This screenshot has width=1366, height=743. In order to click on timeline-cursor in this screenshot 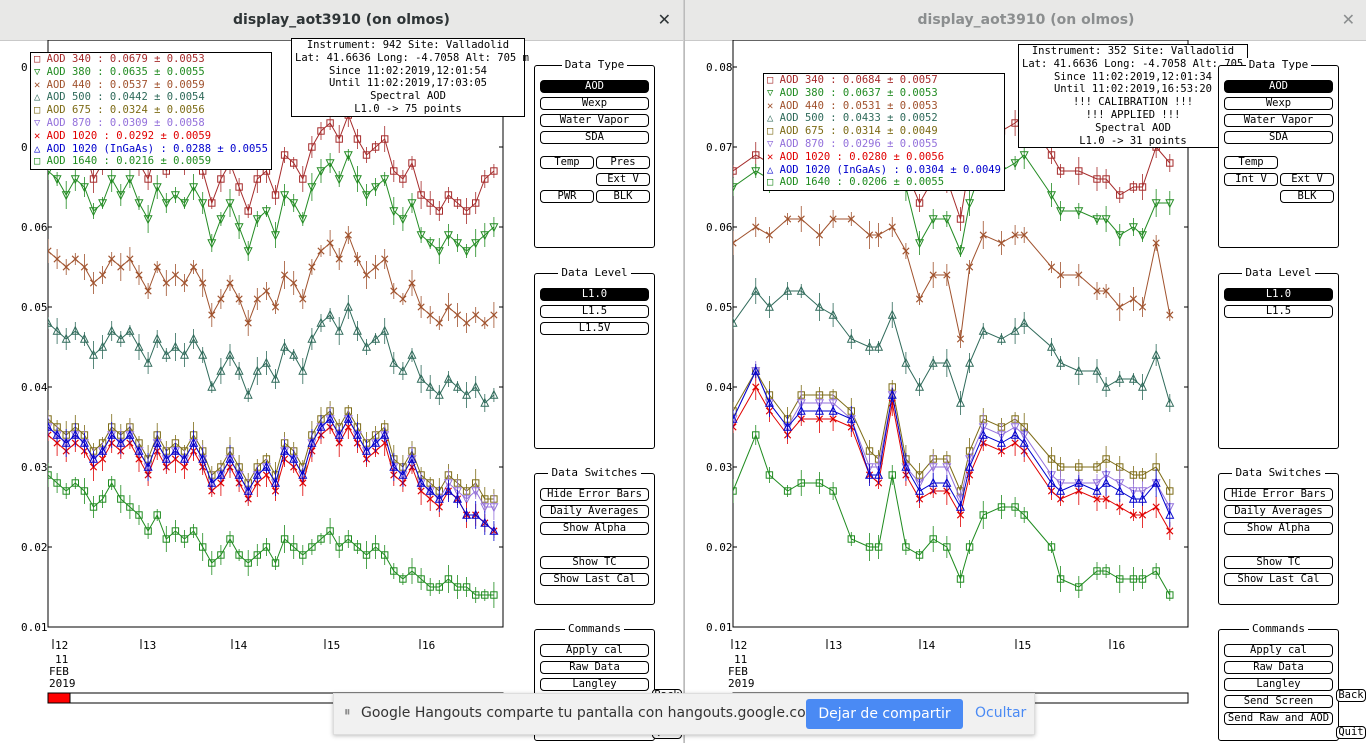, I will do `click(59, 698)`.